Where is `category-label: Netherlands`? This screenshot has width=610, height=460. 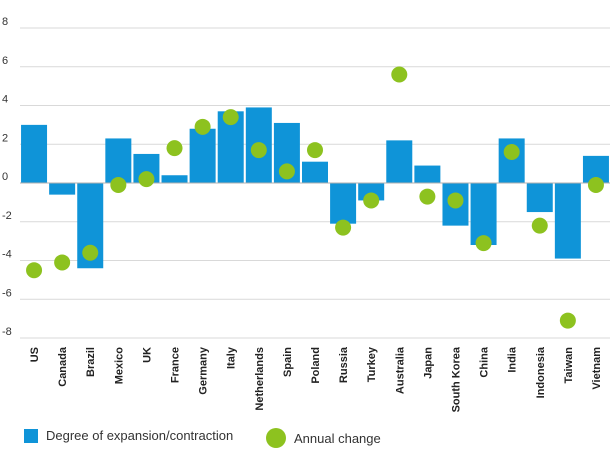 category-label: Netherlands is located at coordinates (260, 379).